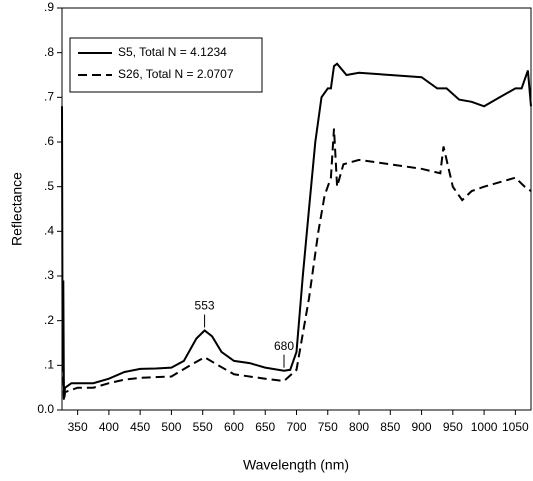  I want to click on x-tick-label: 550, so click(203, 427).